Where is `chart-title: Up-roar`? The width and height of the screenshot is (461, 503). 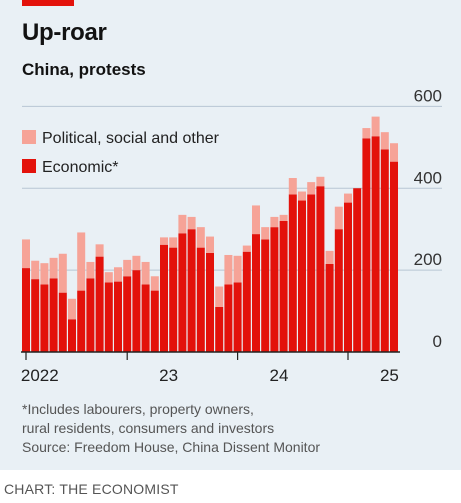
chart-title: Up-roar is located at coordinates (64, 32).